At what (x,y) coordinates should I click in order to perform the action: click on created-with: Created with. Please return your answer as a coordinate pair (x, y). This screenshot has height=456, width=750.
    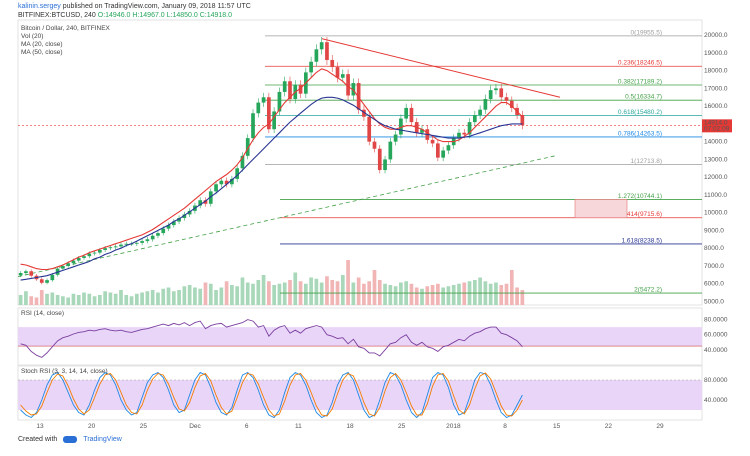
    Looking at the image, I should click on (38, 439).